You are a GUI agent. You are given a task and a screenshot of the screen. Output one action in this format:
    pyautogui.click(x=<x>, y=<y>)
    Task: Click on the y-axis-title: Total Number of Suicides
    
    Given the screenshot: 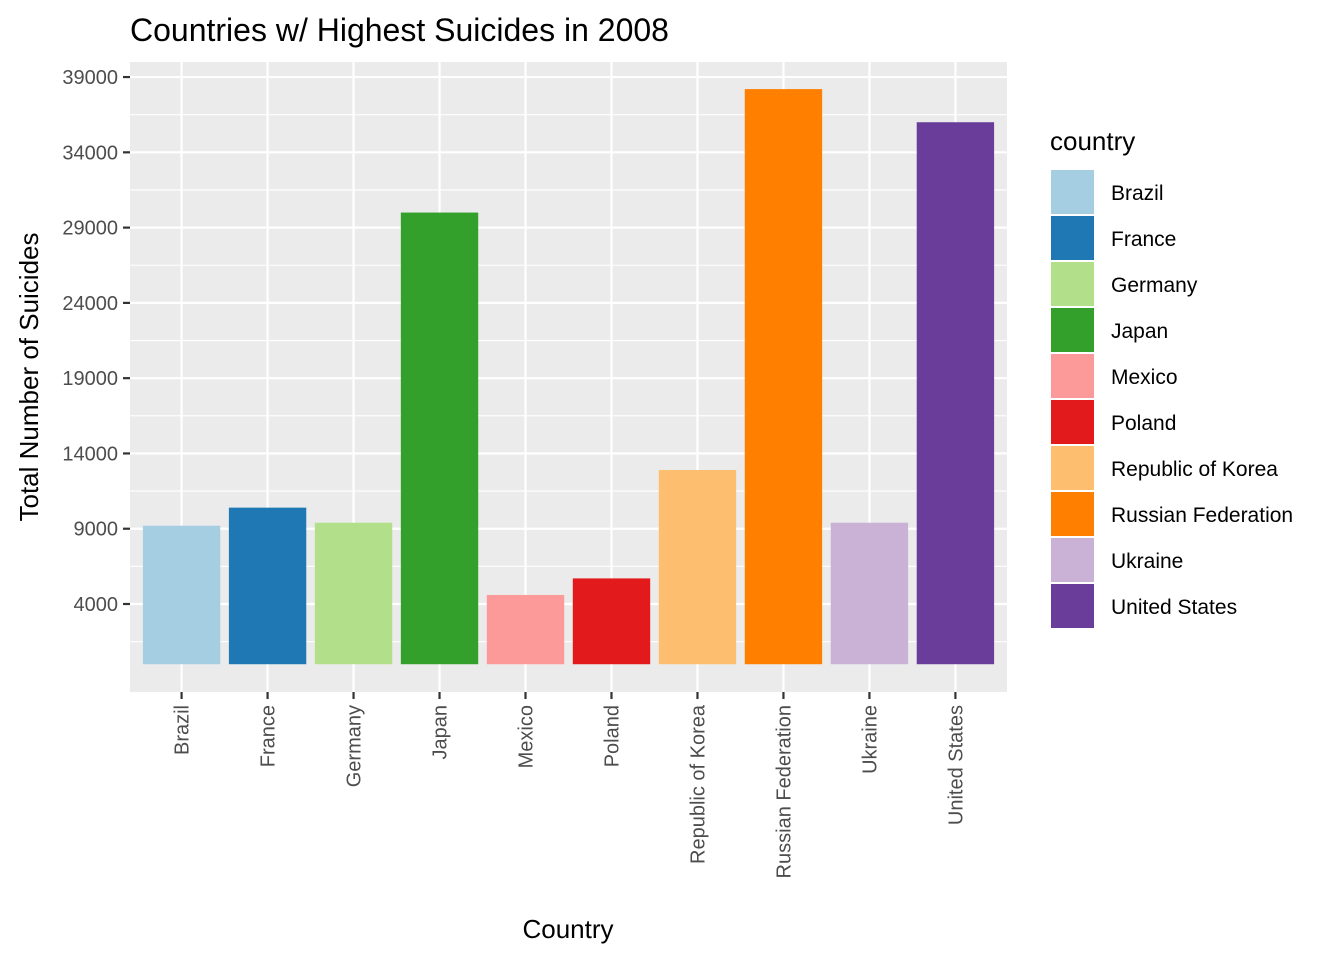 What is the action you would take?
    pyautogui.click(x=29, y=376)
    